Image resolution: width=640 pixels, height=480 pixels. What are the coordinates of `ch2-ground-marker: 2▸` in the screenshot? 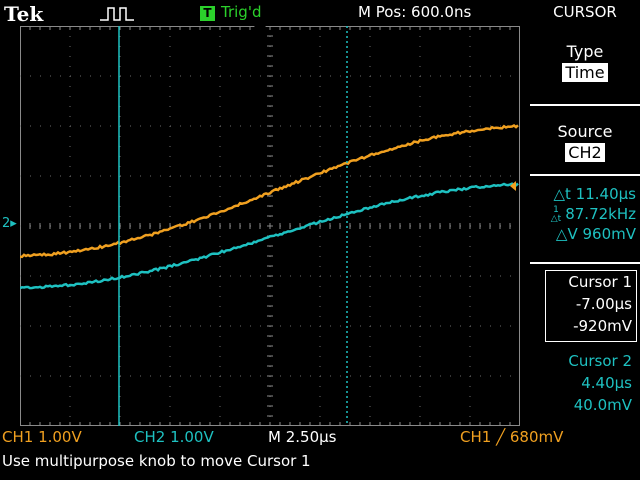 It's located at (9, 223).